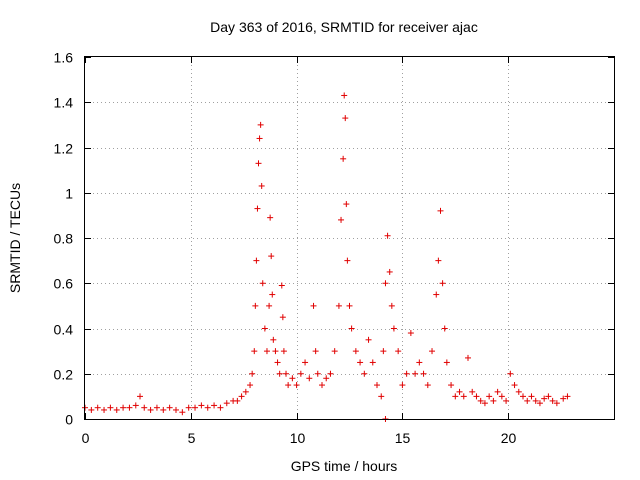 The height and width of the screenshot is (480, 640). Describe the element at coordinates (298, 438) in the screenshot. I see `x-tick-label: 10` at that location.